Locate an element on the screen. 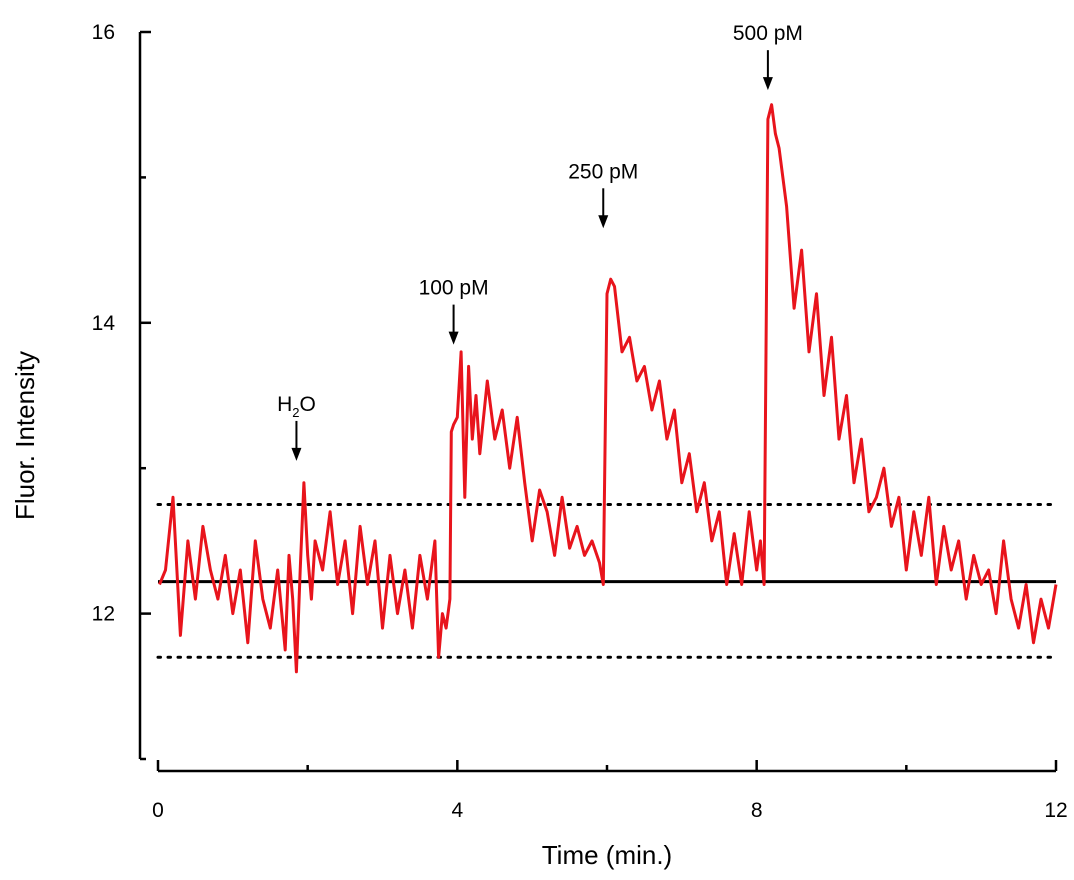 This screenshot has height=880, width=1074. y-tick-label: 16 is located at coordinates (103, 32).